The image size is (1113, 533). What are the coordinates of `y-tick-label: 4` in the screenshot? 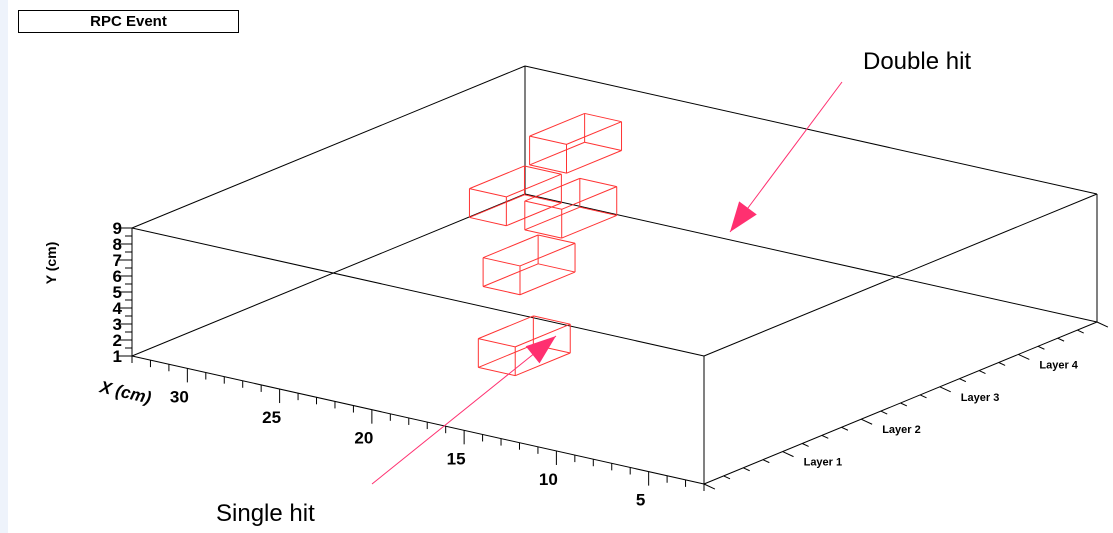 It's located at (118, 308).